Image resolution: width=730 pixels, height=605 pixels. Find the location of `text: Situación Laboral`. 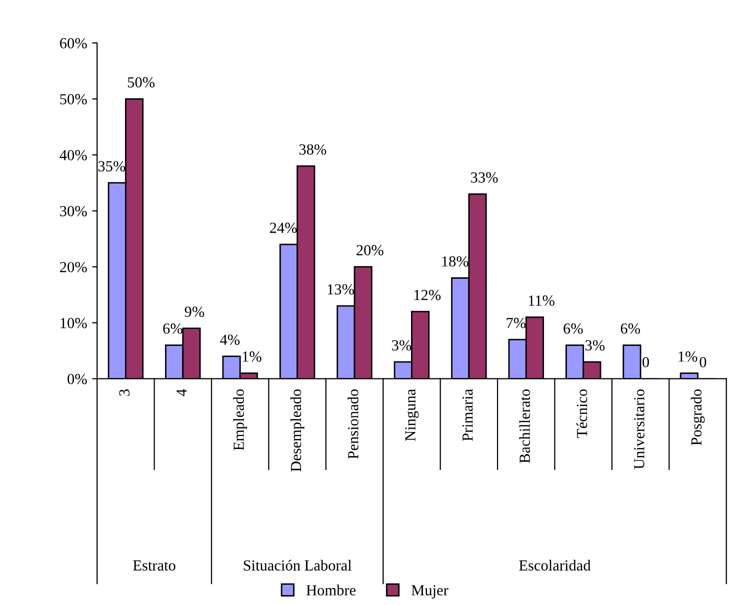

text: Situación Laboral is located at coordinates (298, 565).